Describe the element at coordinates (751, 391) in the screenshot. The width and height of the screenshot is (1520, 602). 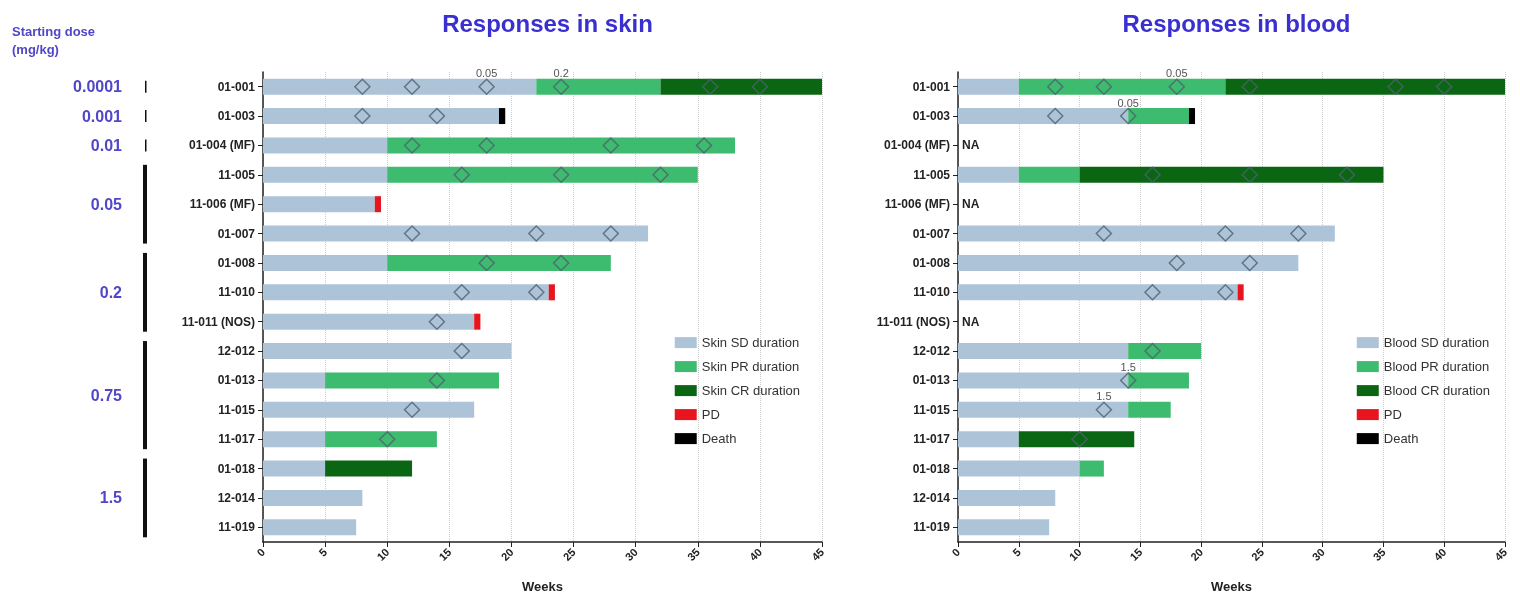
I see `legend-label: Skin CR duration` at that location.